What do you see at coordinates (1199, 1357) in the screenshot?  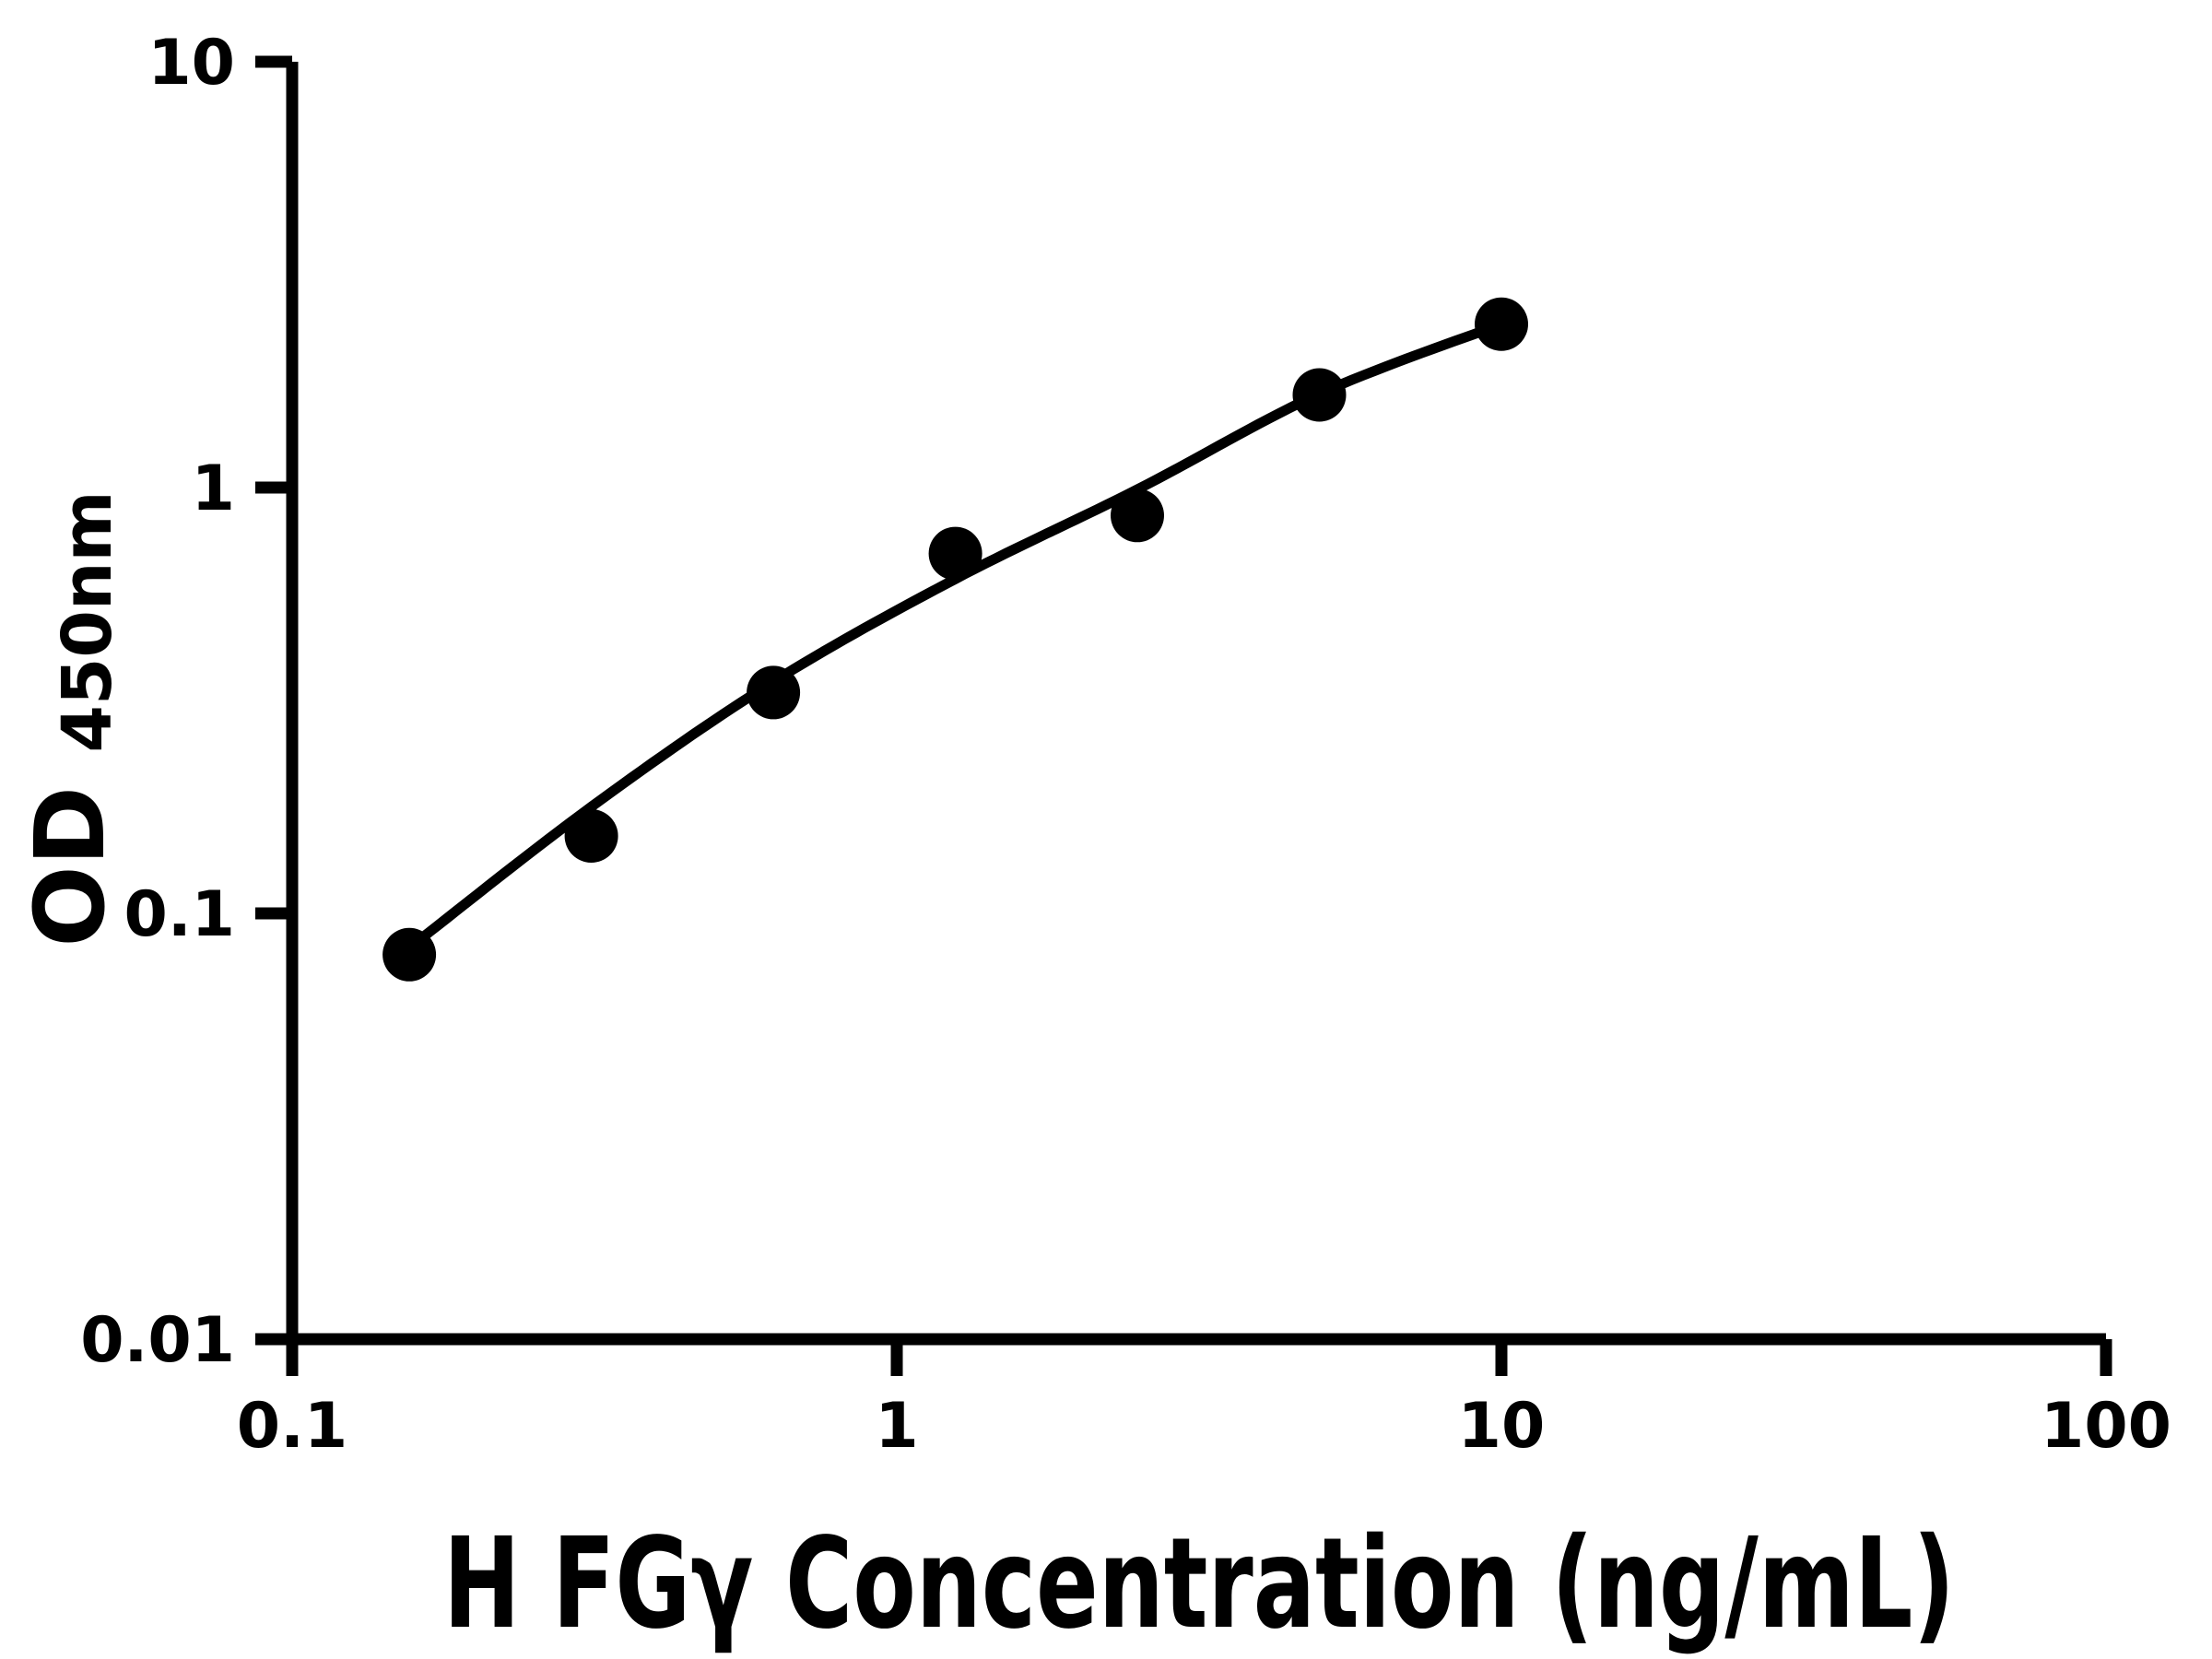 I see `x-axis-ticks` at bounding box center [1199, 1357].